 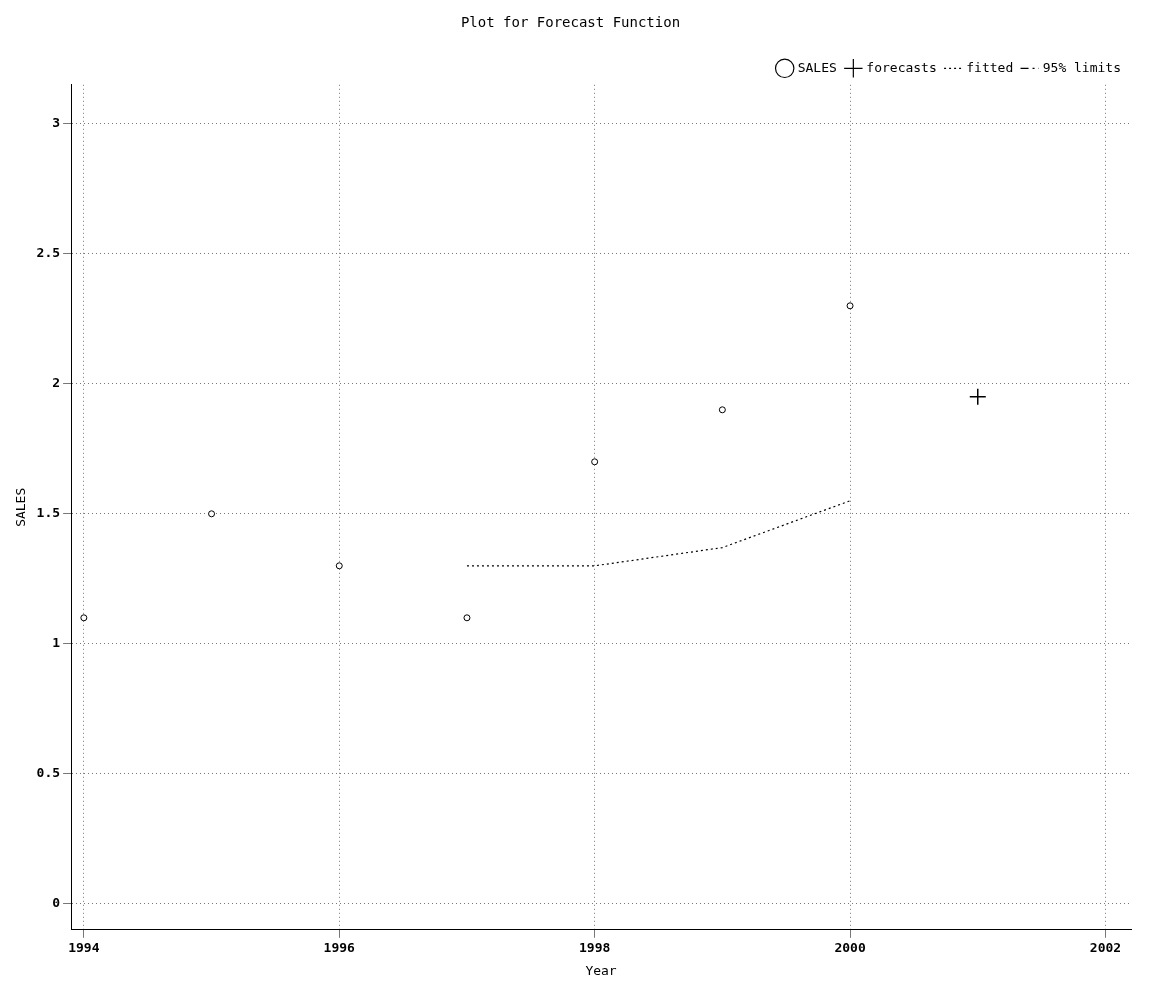 What do you see at coordinates (48, 513) in the screenshot?
I see `y-tick-label: 1.5` at bounding box center [48, 513].